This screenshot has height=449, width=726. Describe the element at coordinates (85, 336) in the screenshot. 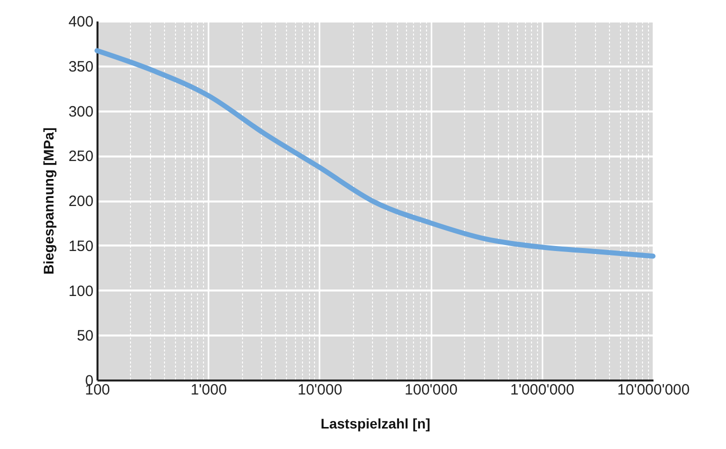

I see `y-tick-label: 50` at that location.